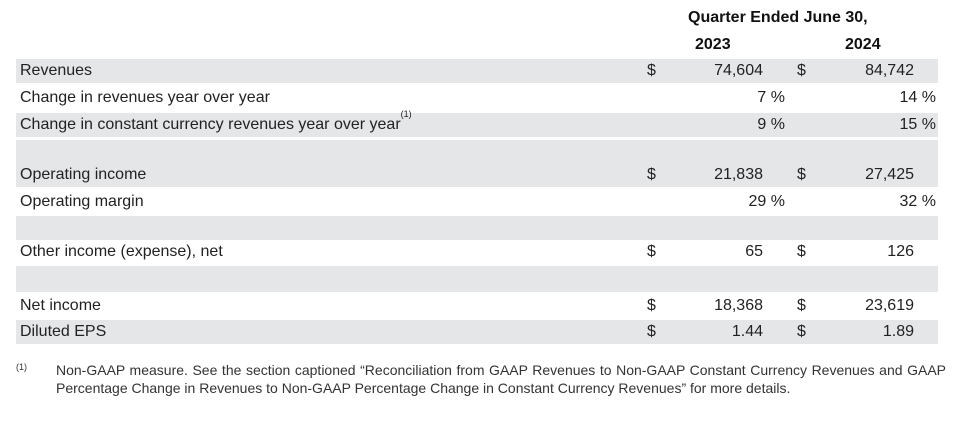 The width and height of the screenshot is (968, 428). What do you see at coordinates (83, 174) in the screenshot?
I see `row-label: Operating income` at bounding box center [83, 174].